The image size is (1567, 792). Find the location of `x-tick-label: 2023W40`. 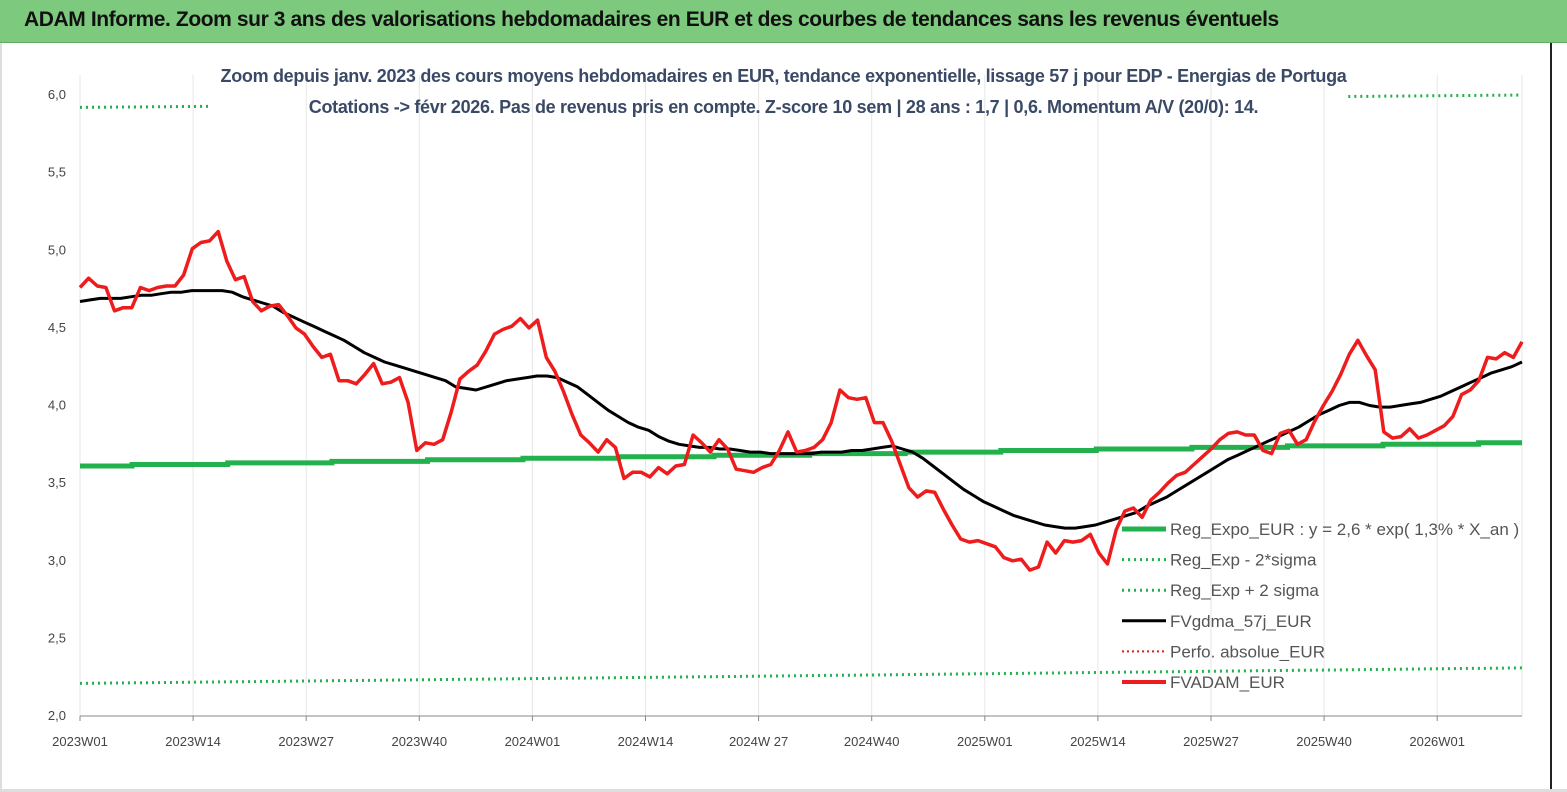

x-tick-label: 2023W40 is located at coordinates (419, 741).